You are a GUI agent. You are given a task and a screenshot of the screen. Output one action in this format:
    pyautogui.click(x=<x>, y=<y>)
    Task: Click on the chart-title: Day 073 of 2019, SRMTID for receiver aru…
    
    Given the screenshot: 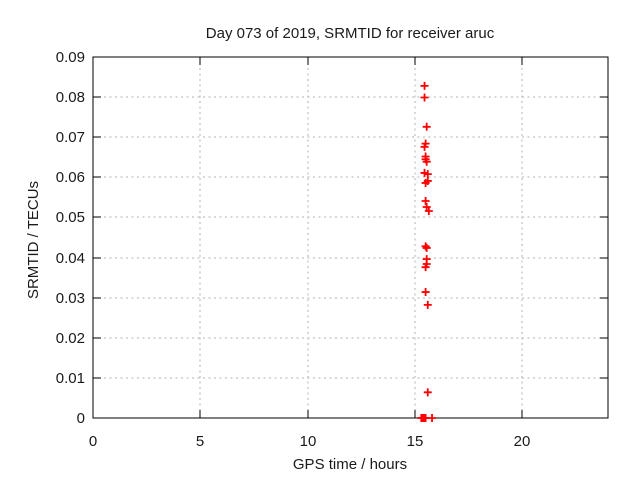 What is the action you would take?
    pyautogui.click(x=350, y=33)
    